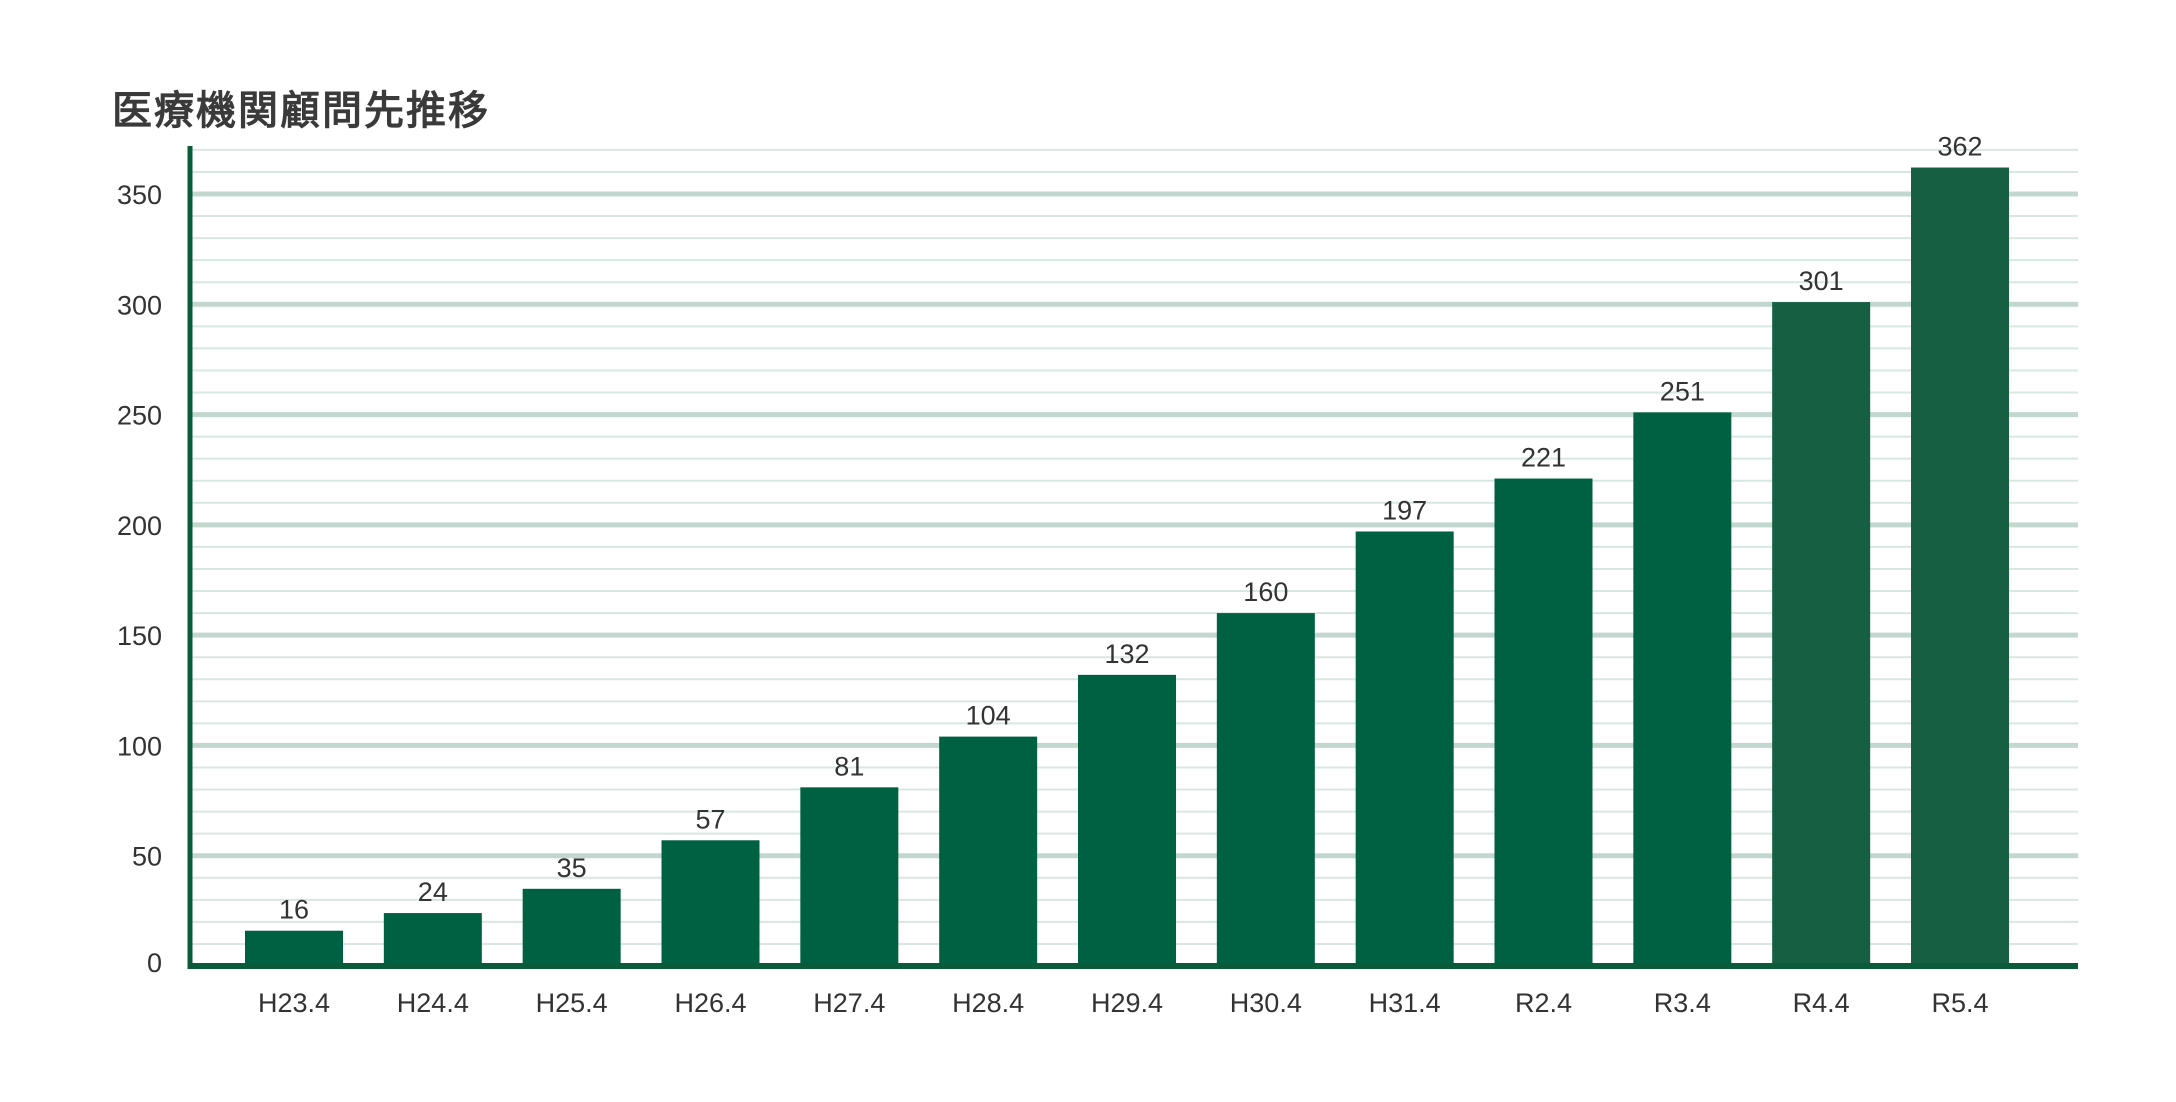 The image size is (2176, 1102). I want to click on y-tick-label: 50, so click(147, 857).